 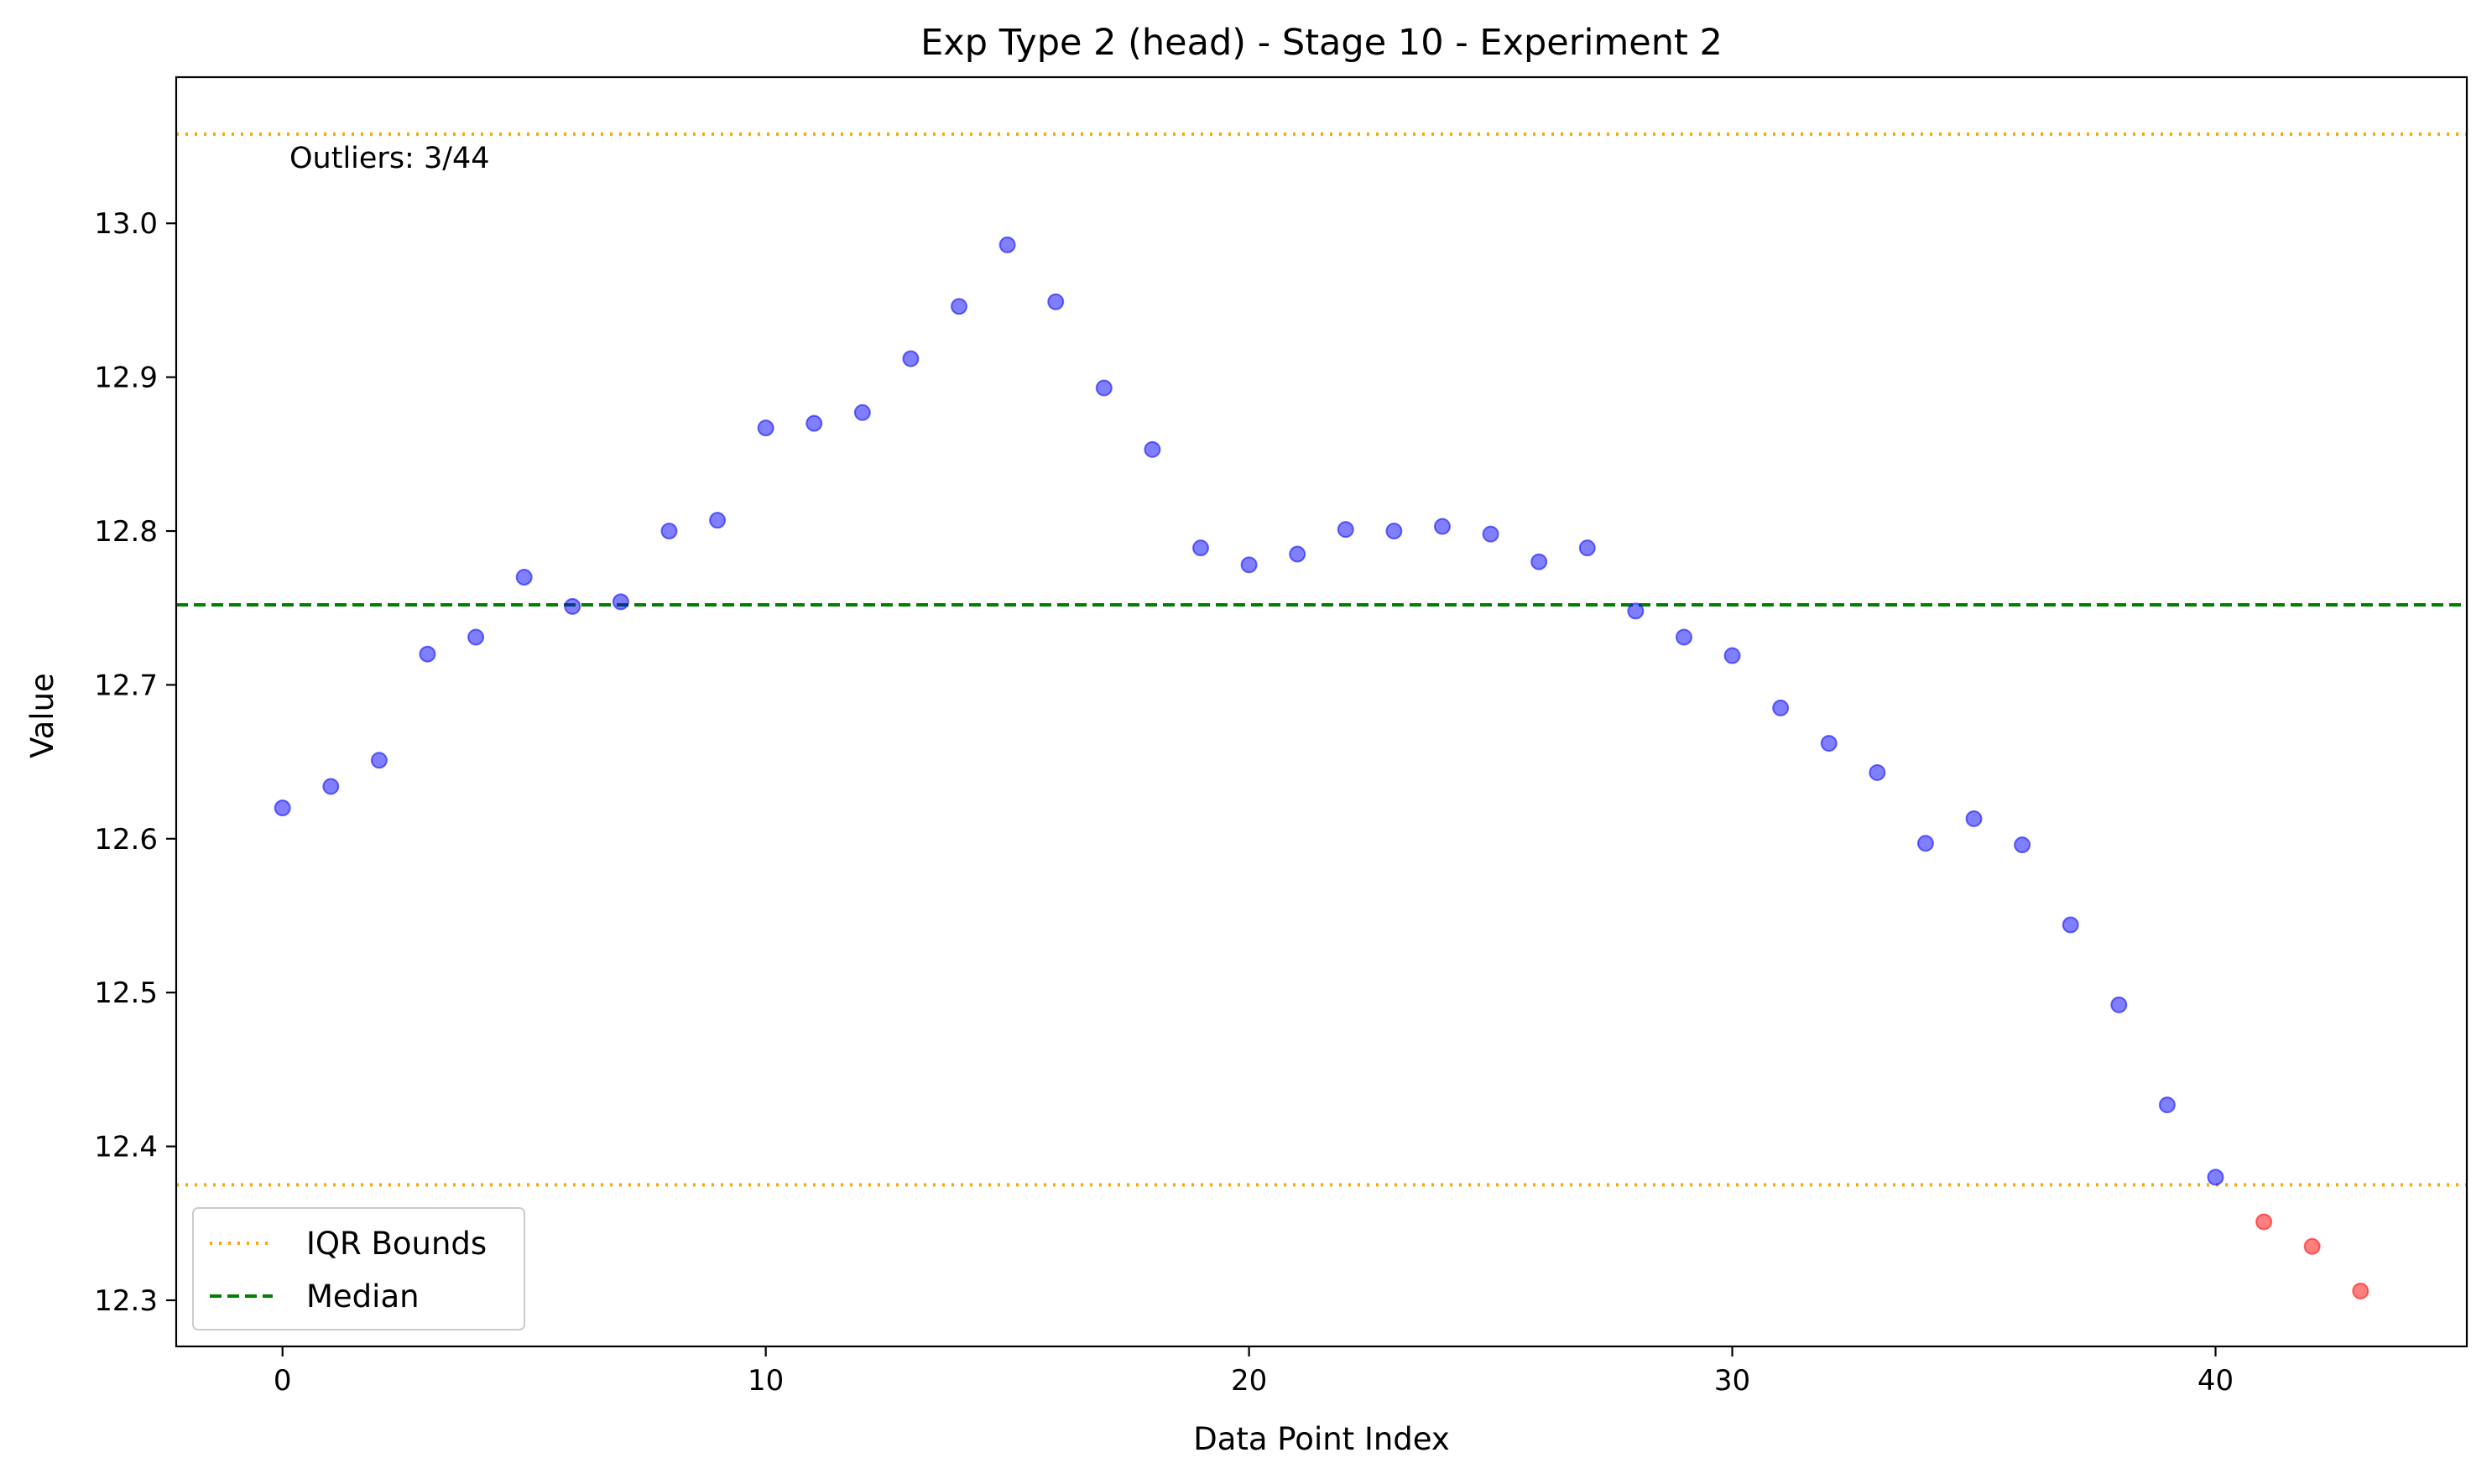 What do you see at coordinates (126, 993) in the screenshot?
I see `y-tick-label-2: 12.5` at bounding box center [126, 993].